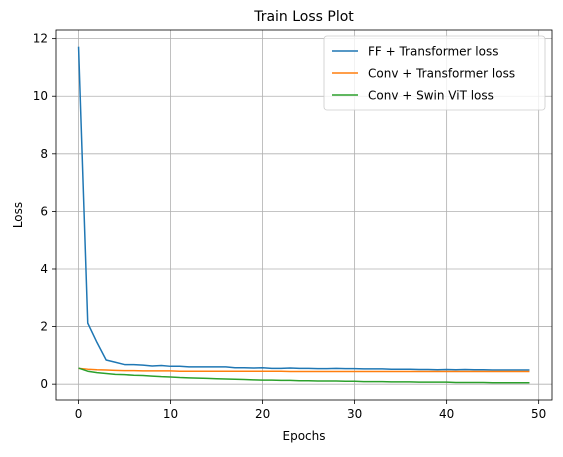 The height and width of the screenshot is (457, 563). Describe the element at coordinates (44, 269) in the screenshot. I see `y-tick-label: 4` at that location.